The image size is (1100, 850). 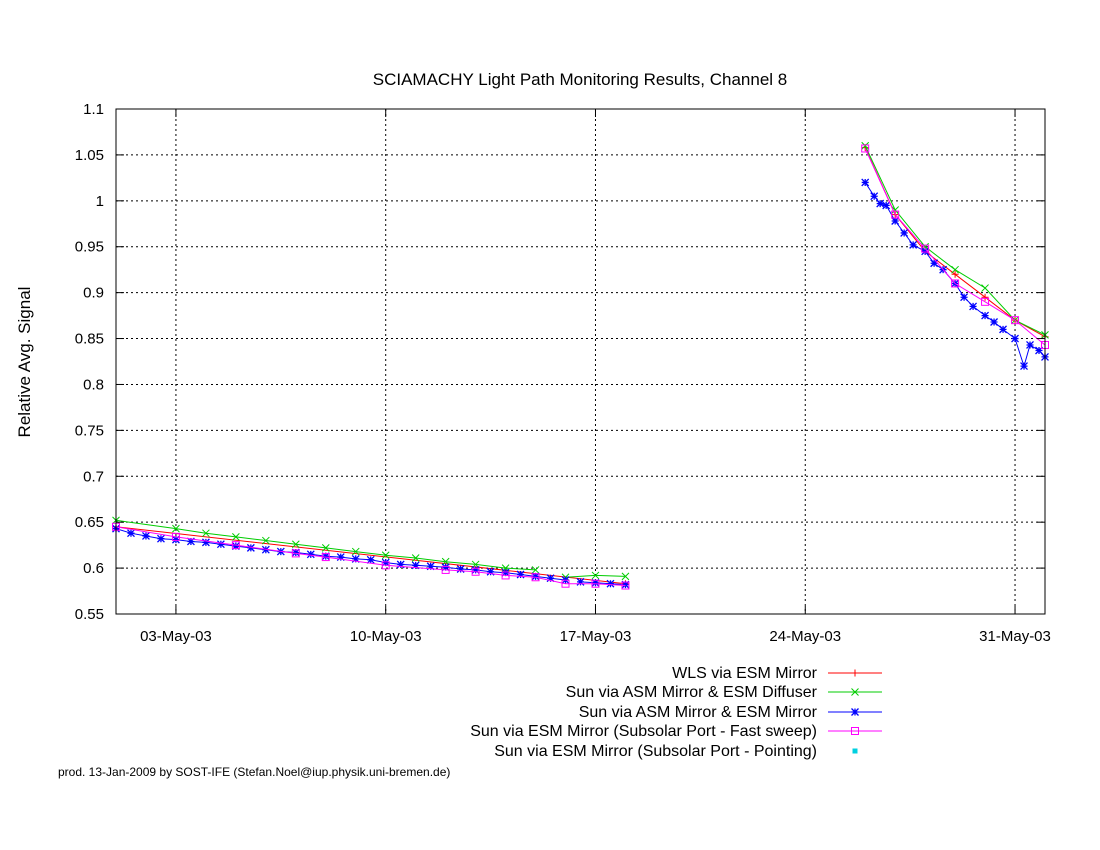 What do you see at coordinates (89, 247) in the screenshot?
I see `y-tick-label: 0.95` at bounding box center [89, 247].